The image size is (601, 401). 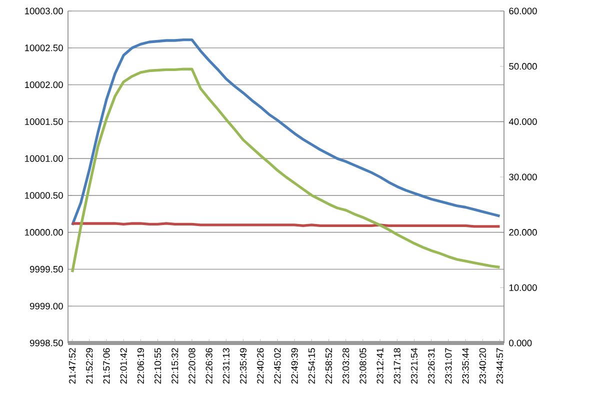 What do you see at coordinates (44, 84) in the screenshot?
I see `y-tick-label: 10002.00` at bounding box center [44, 84].